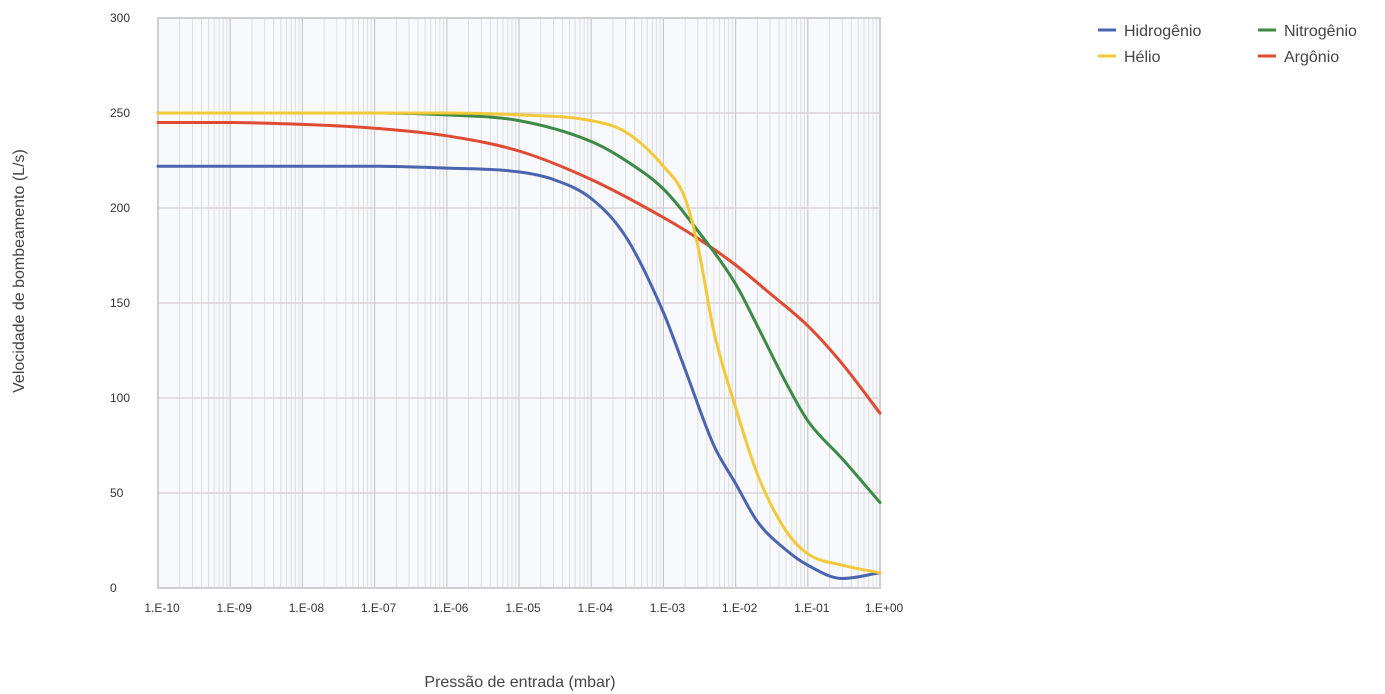 This screenshot has width=1385, height=694. I want to click on legend-label-nitrogenio: Nitrogênio, so click(1320, 31).